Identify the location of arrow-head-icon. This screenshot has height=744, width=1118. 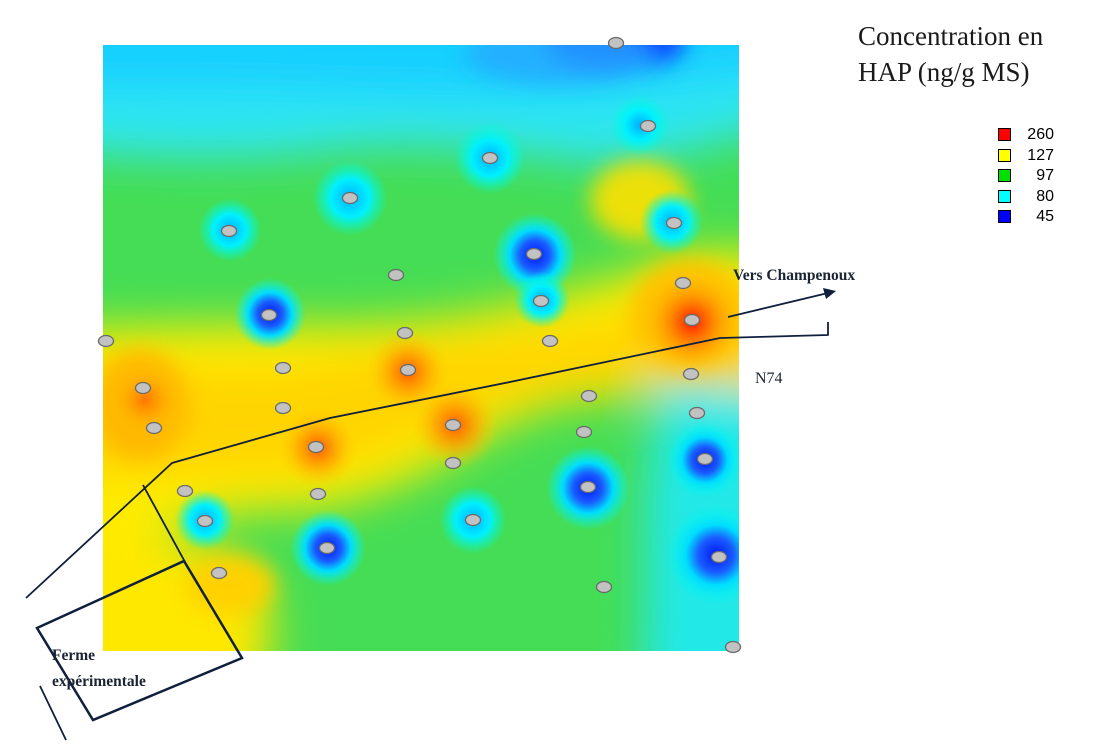
(829, 293).